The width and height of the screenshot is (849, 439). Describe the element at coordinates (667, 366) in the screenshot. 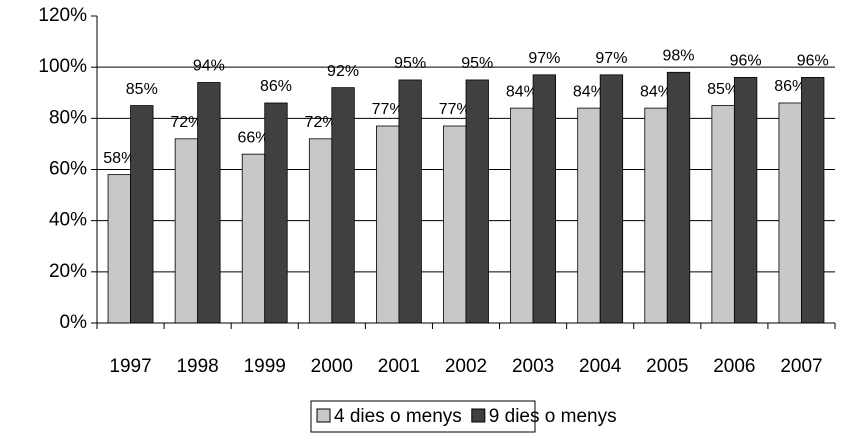

I see `x-tick-label: 2005` at that location.